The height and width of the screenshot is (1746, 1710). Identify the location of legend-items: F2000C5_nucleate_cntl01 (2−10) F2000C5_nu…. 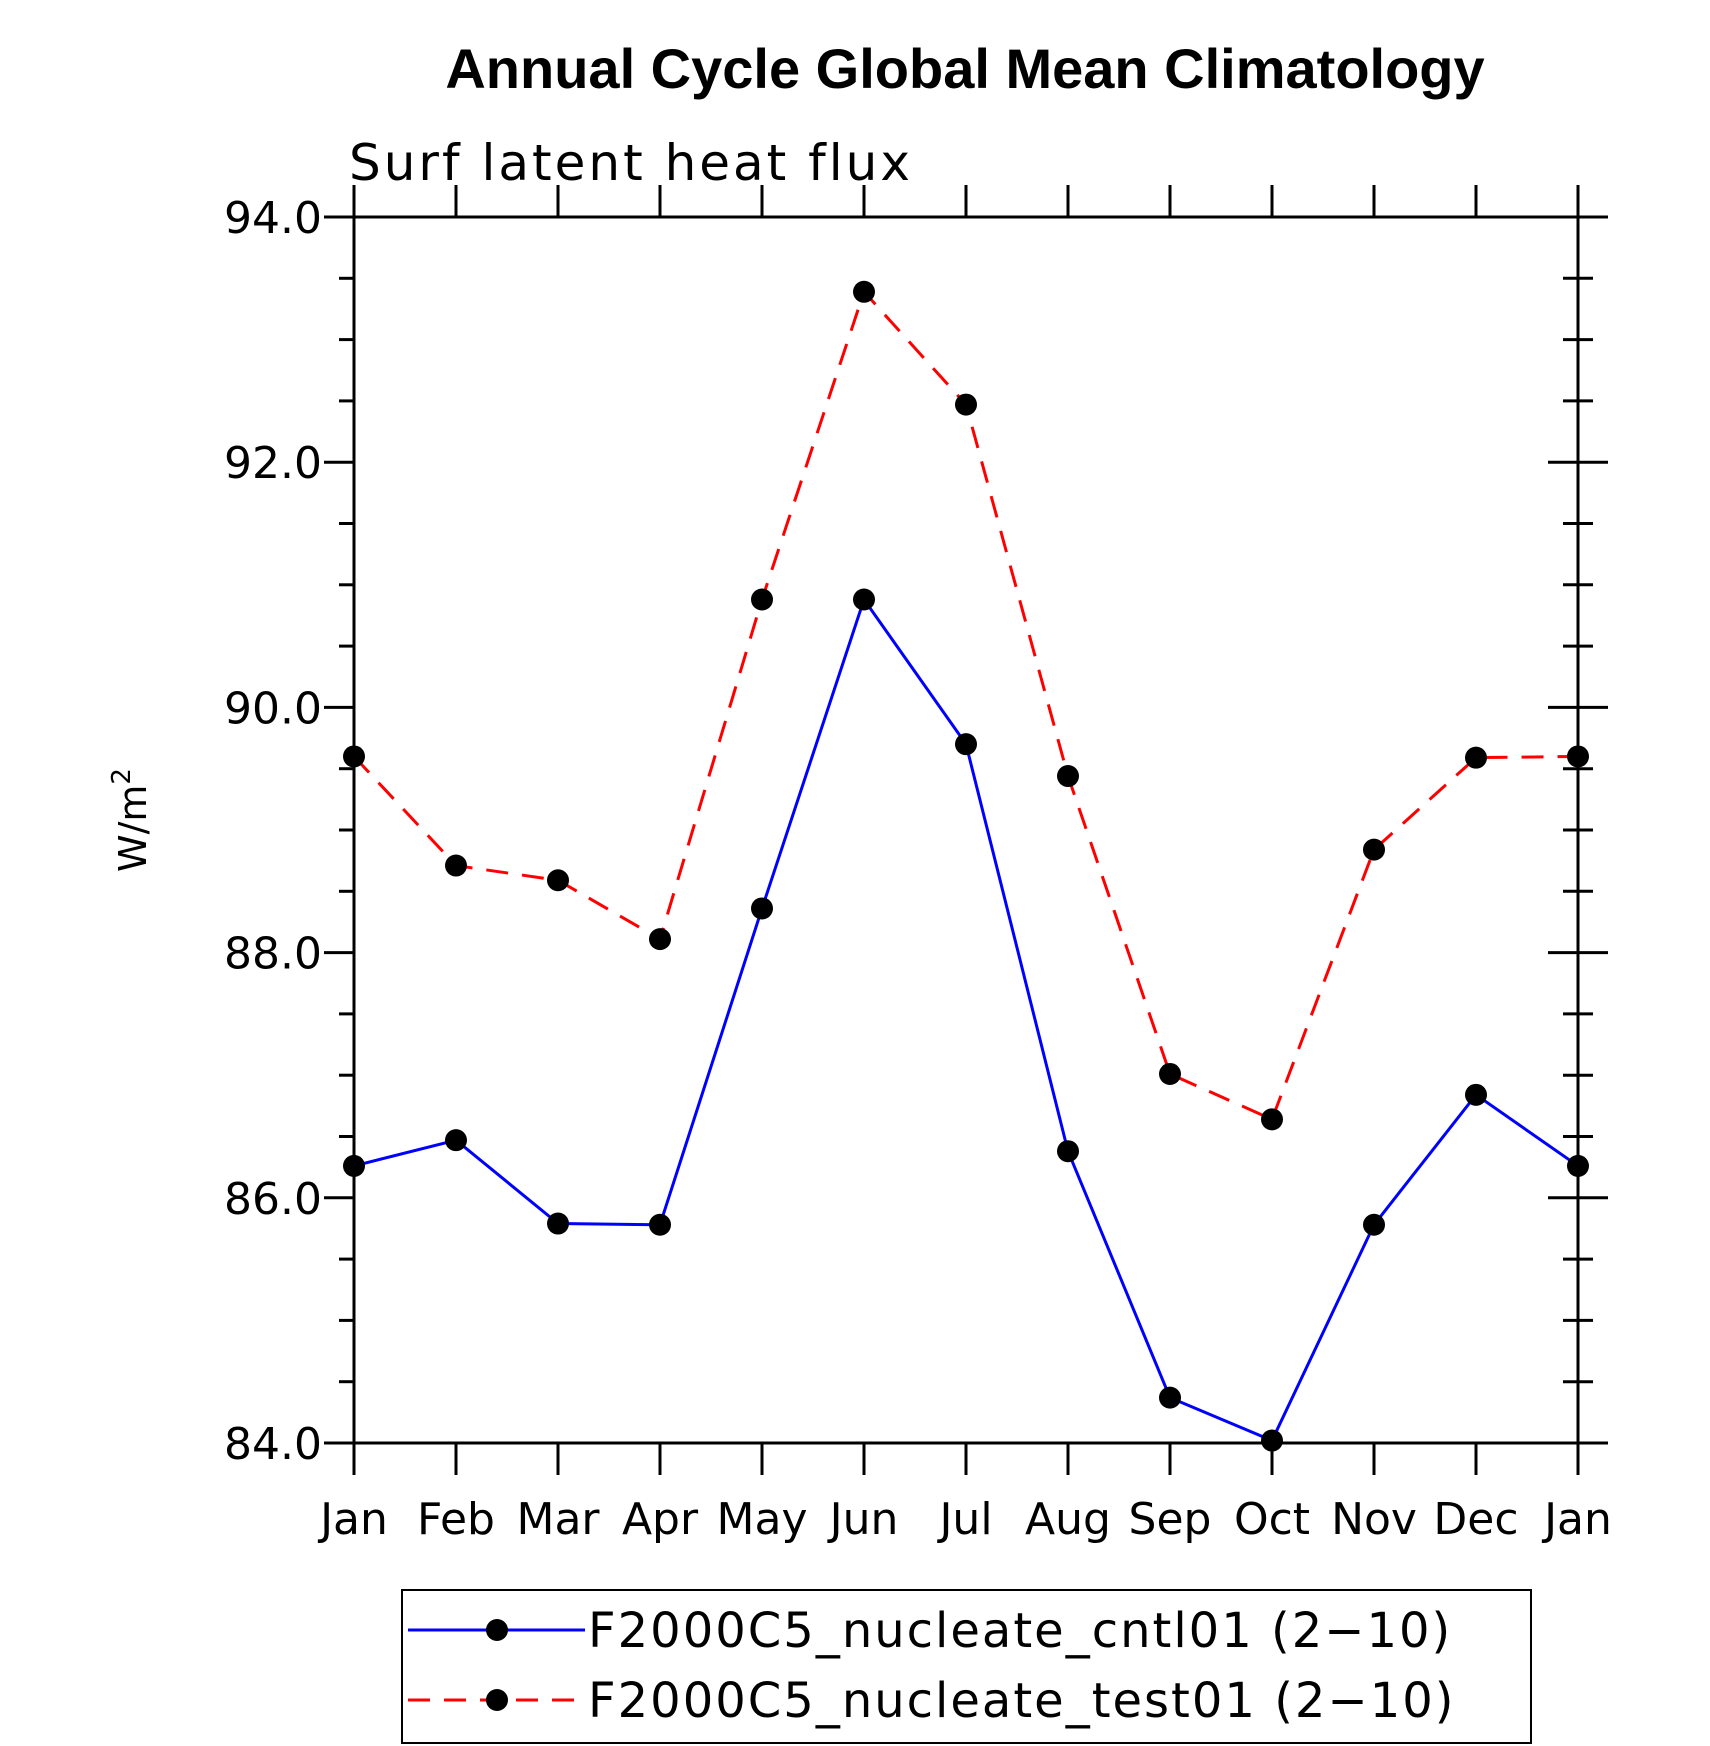
(932, 1666).